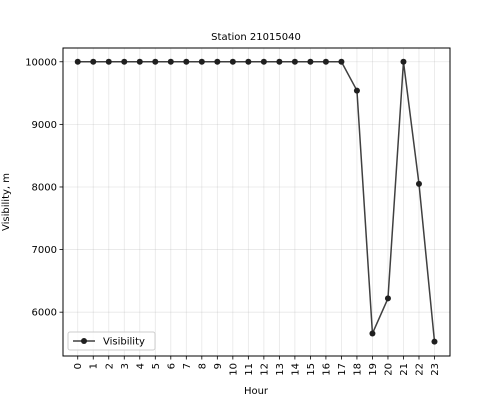 Image resolution: width=500 pixels, height=400 pixels. Describe the element at coordinates (44, 250) in the screenshot. I see `y-tick-label: 7000` at that location.